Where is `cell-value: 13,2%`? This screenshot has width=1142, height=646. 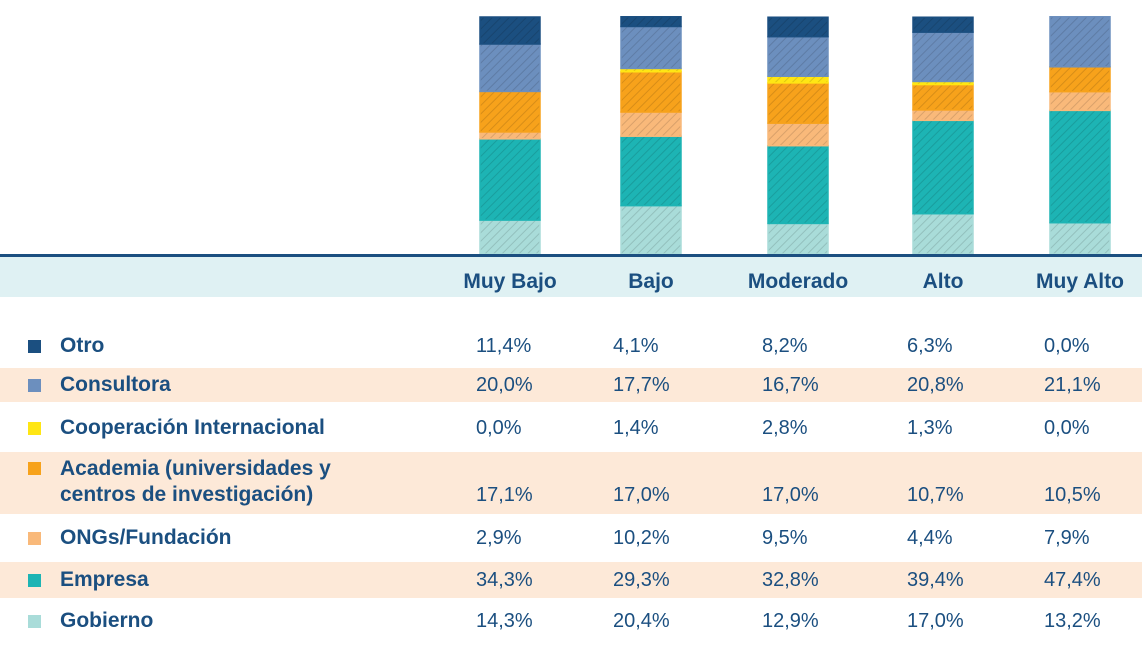 cell-value: 13,2% is located at coordinates (1072, 621).